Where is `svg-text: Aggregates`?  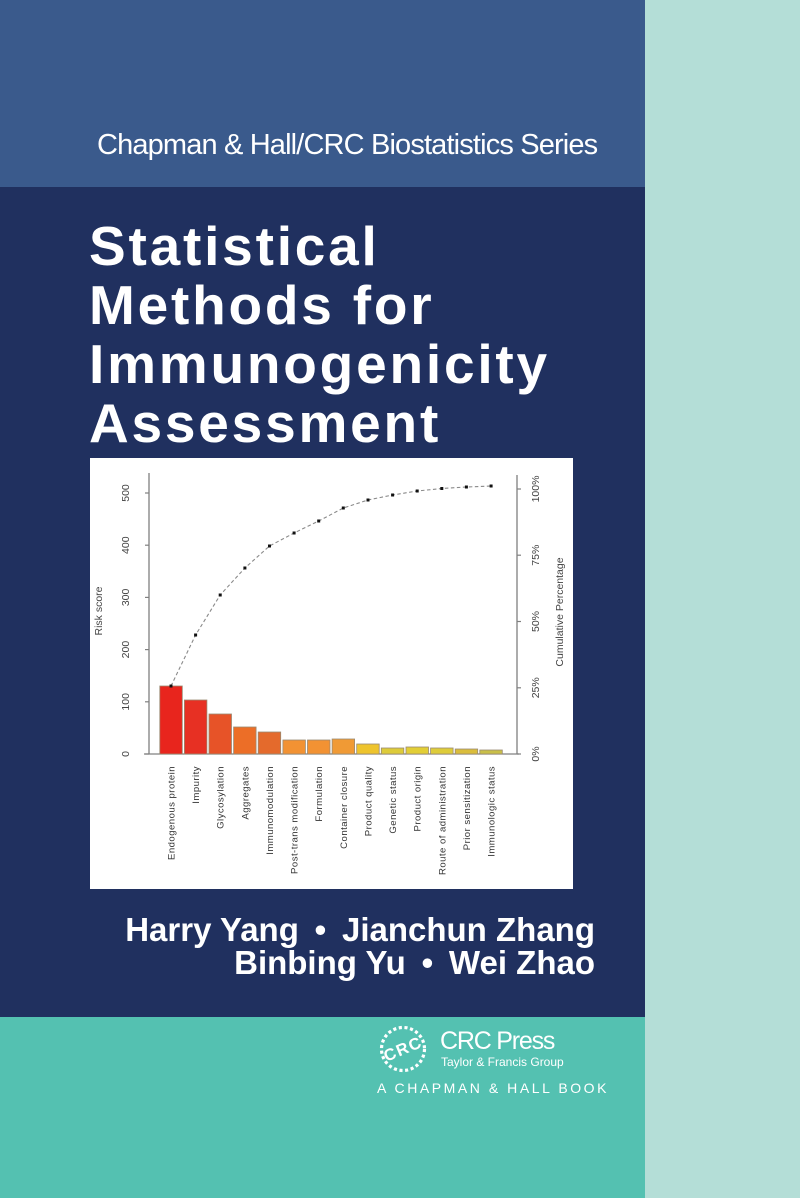 svg-text: Aggregates is located at coordinates (245, 793).